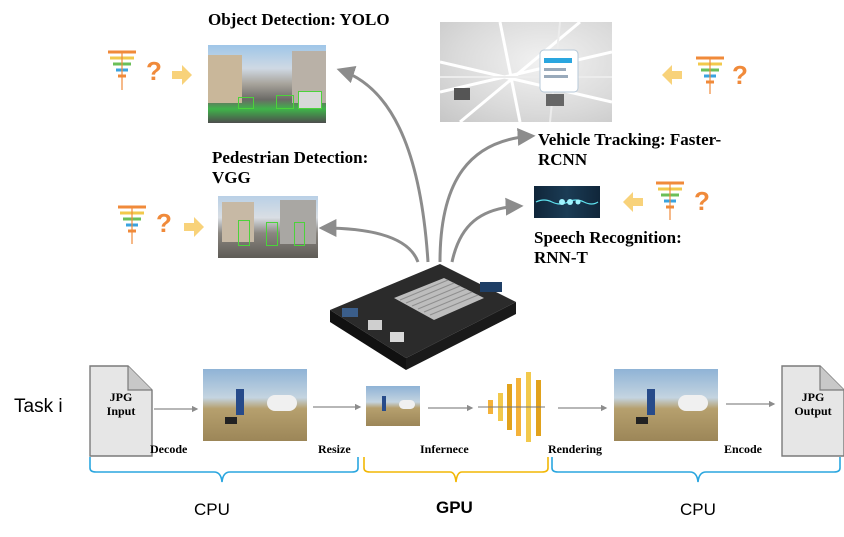 This screenshot has width=844, height=537. What do you see at coordinates (608, 248) in the screenshot?
I see `speech-recognition-label: Speech Recognition: RNN-T` at bounding box center [608, 248].